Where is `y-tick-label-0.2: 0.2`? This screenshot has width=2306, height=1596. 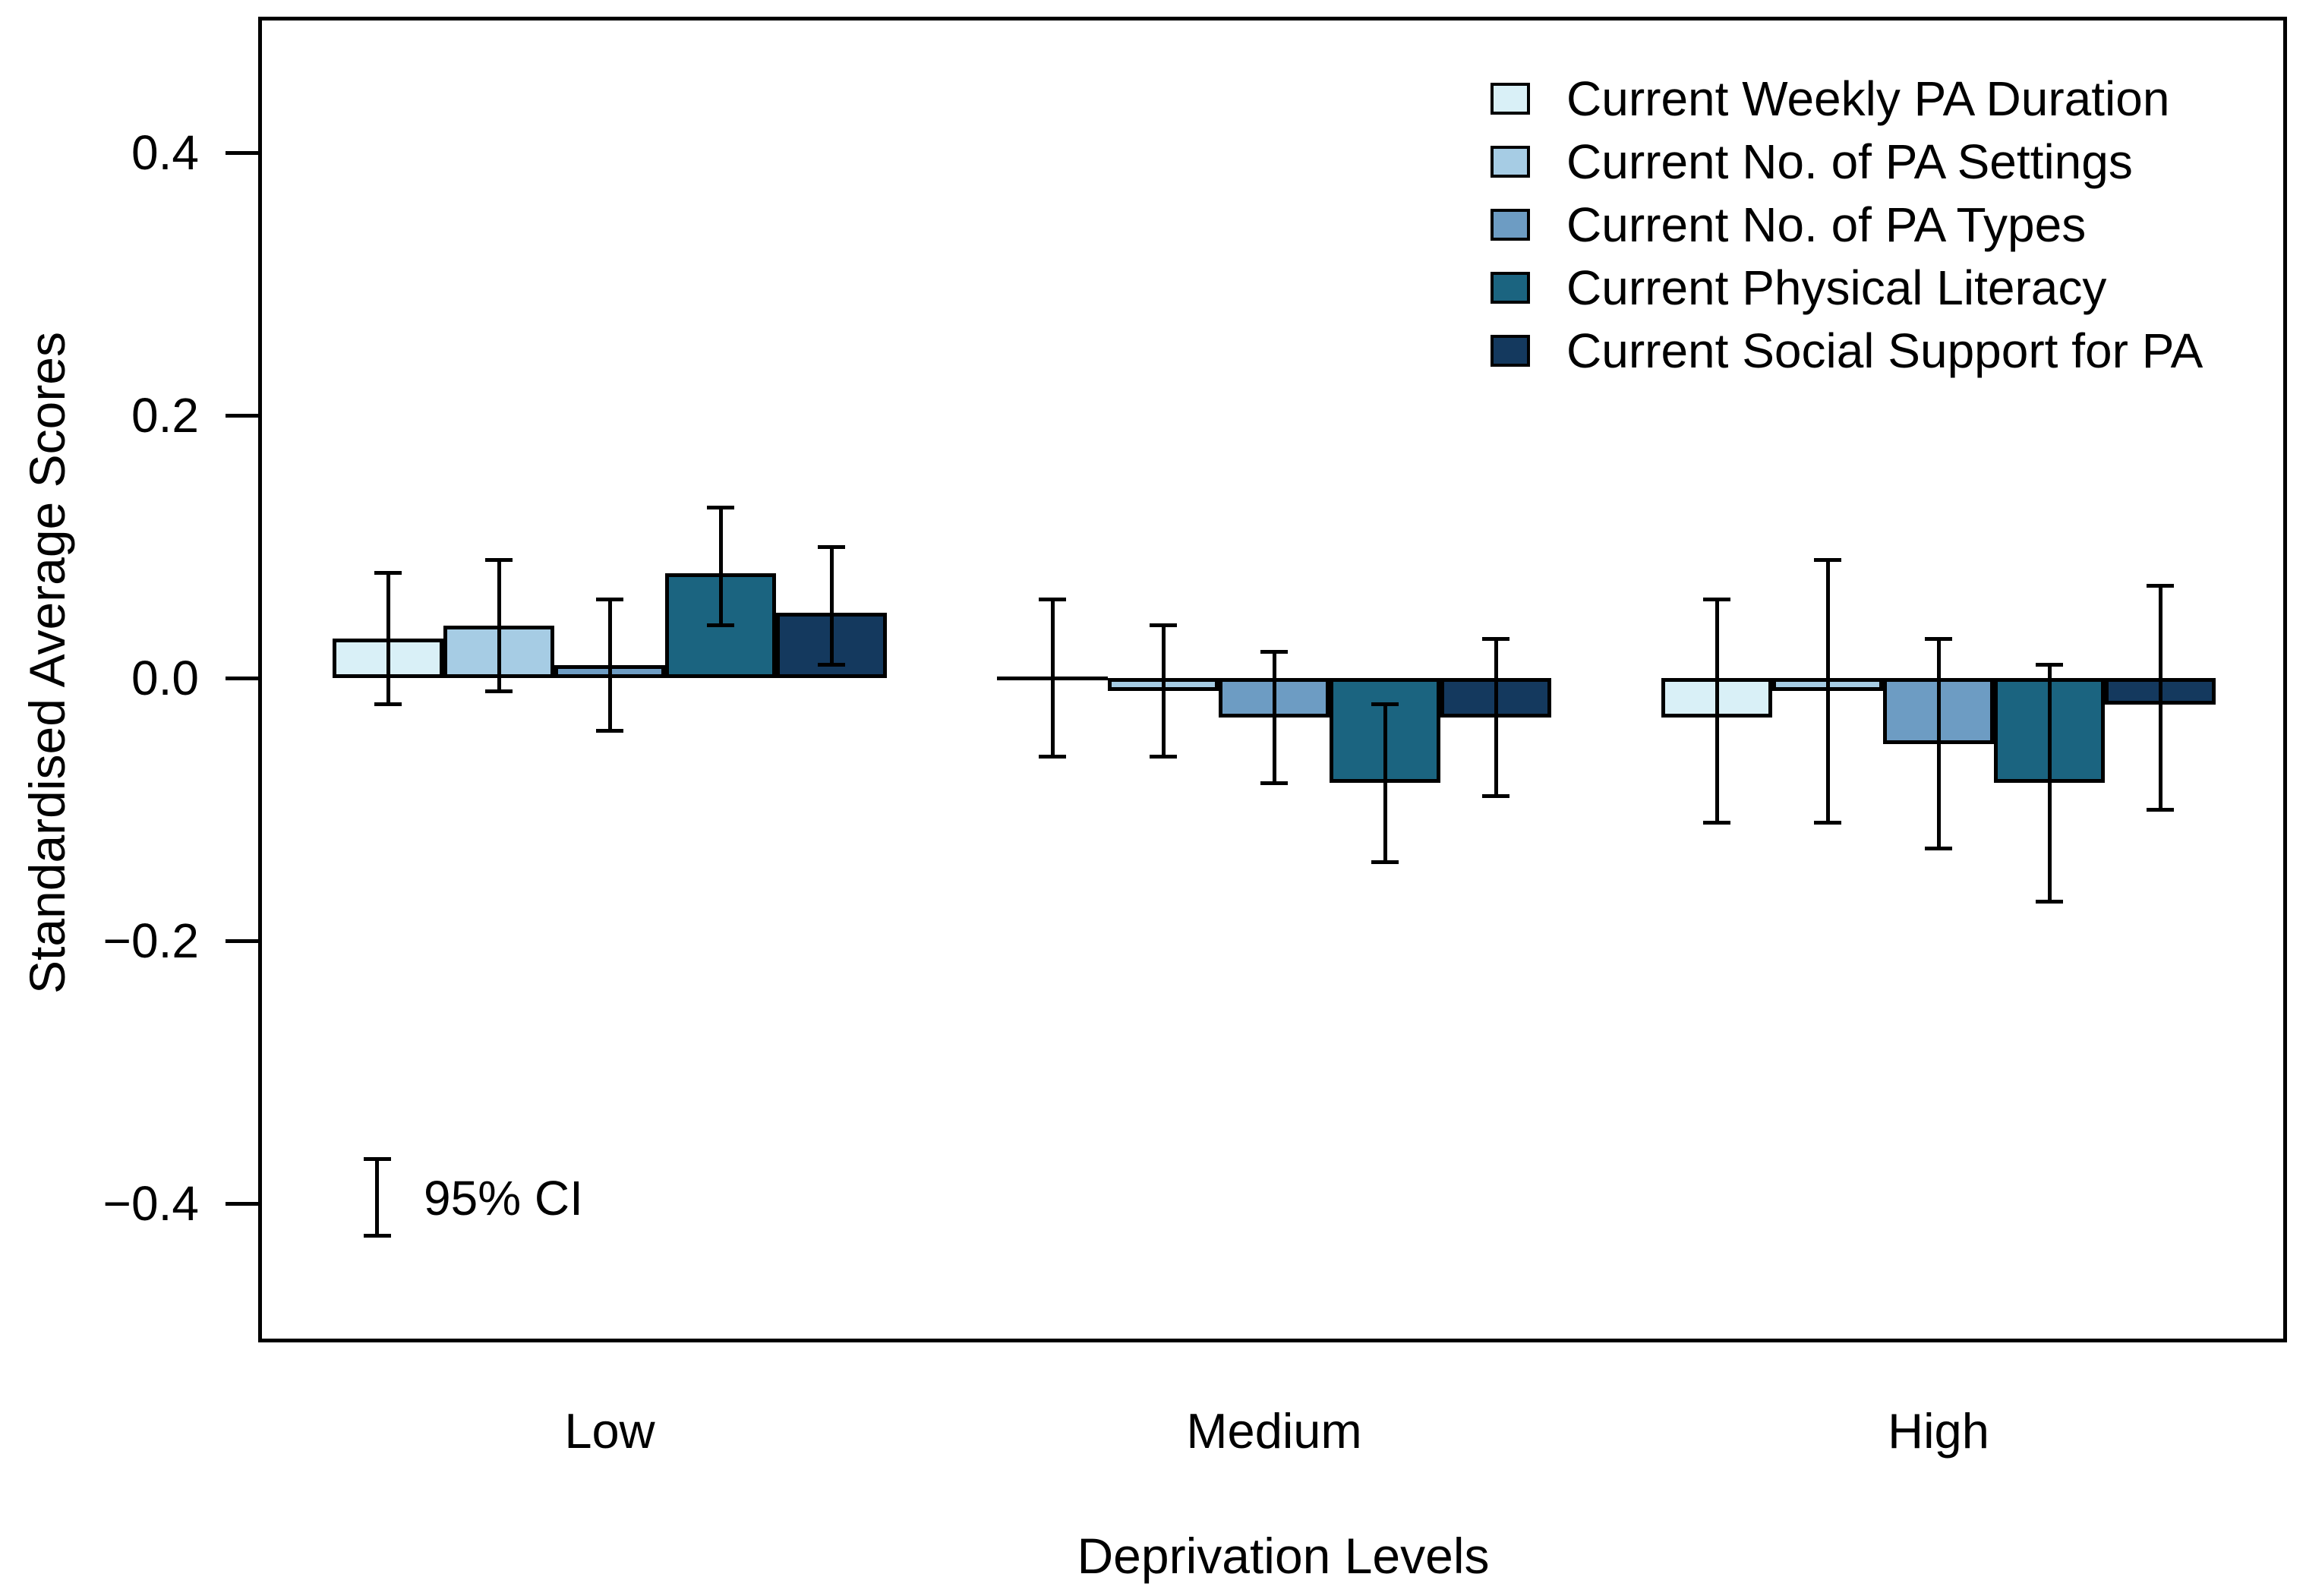
y-tick-label-0.2: 0.2 is located at coordinates (165, 415).